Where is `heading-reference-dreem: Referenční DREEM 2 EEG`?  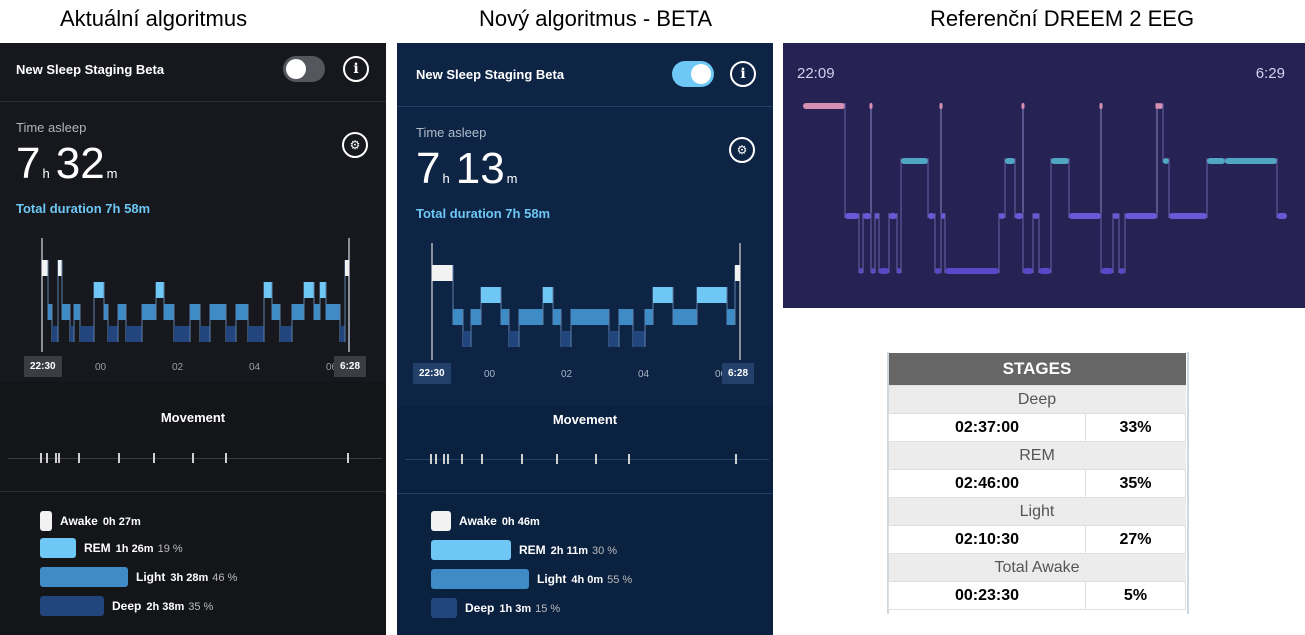 heading-reference-dreem: Referenční DREEM 2 EEG is located at coordinates (1062, 18).